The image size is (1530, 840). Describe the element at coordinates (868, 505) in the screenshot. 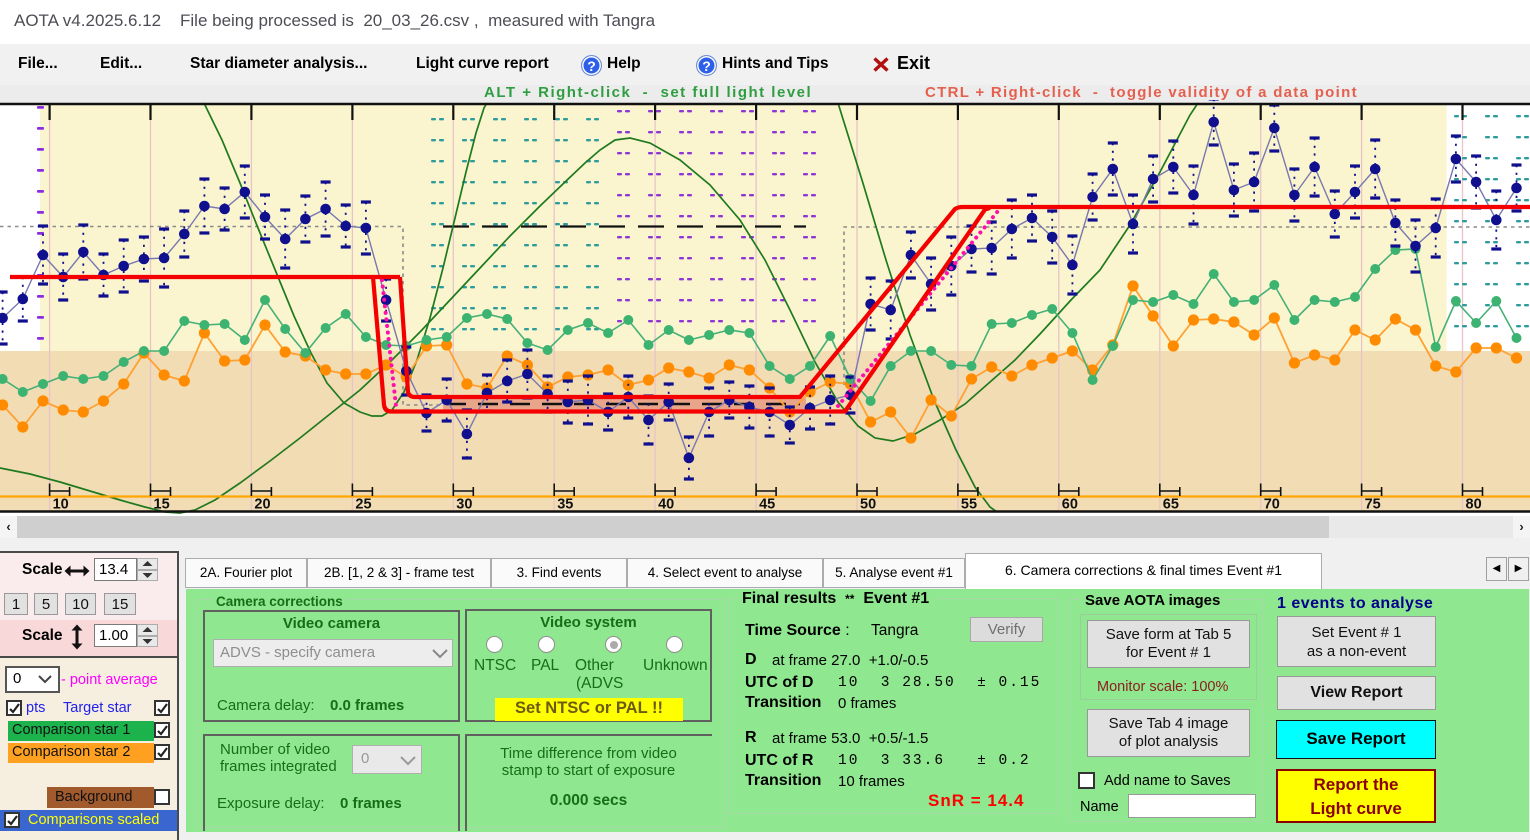

I see `svg-text: 50` at that location.